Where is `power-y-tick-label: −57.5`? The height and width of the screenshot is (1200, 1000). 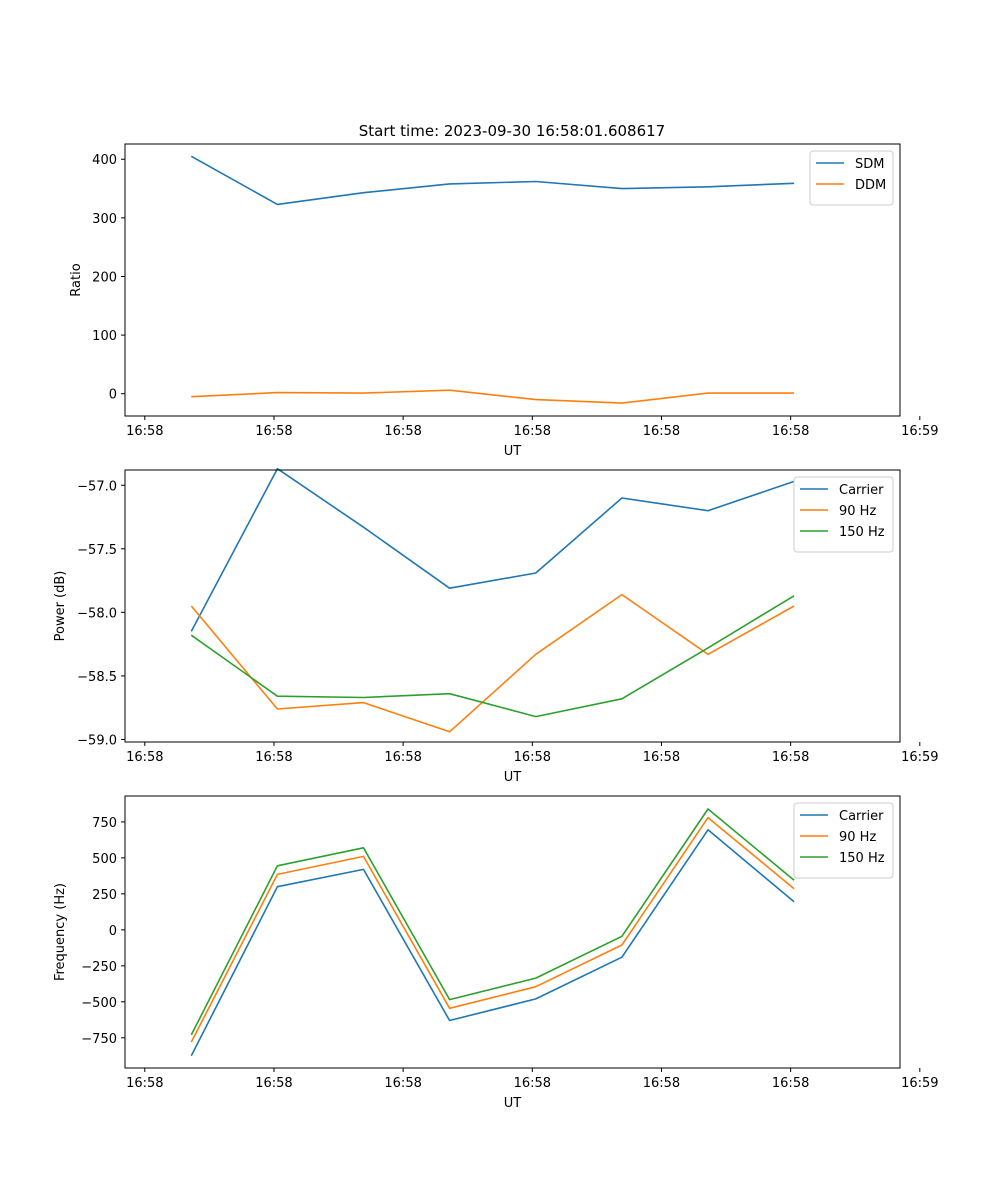 power-y-tick-label: −57.5 is located at coordinates (97, 550).